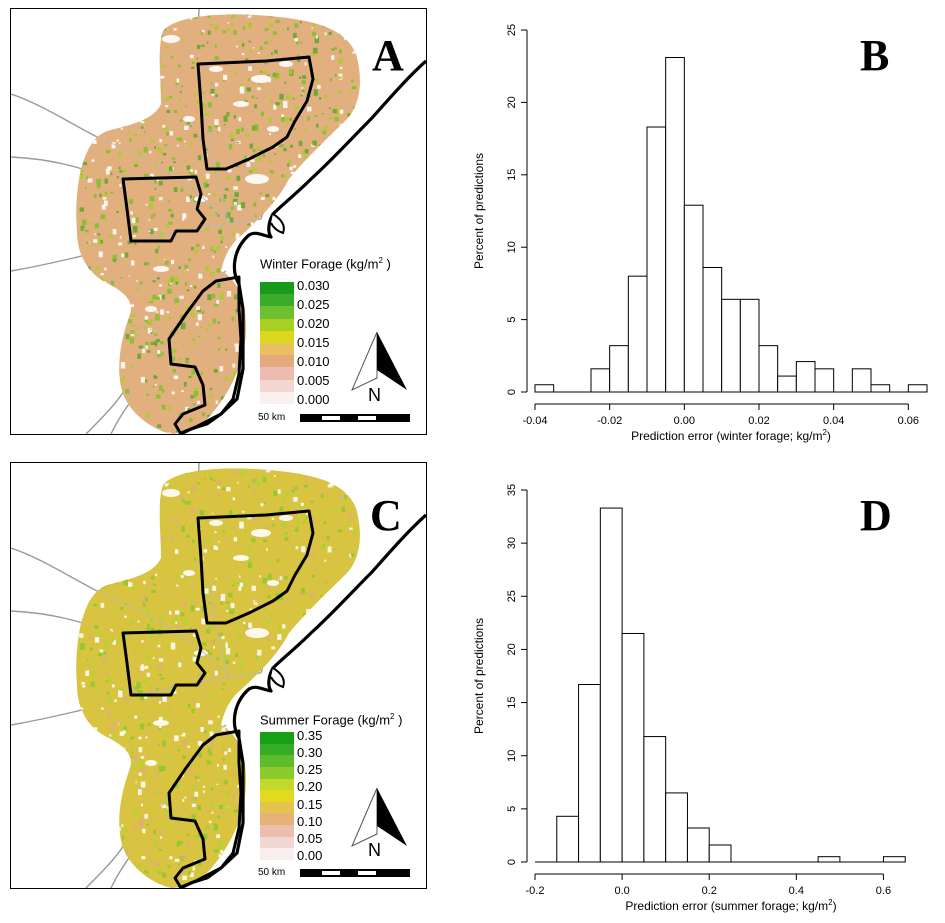 The height and width of the screenshot is (923, 945). What do you see at coordinates (313, 399) in the screenshot?
I see `legend-tick-label: 0.000` at bounding box center [313, 399].